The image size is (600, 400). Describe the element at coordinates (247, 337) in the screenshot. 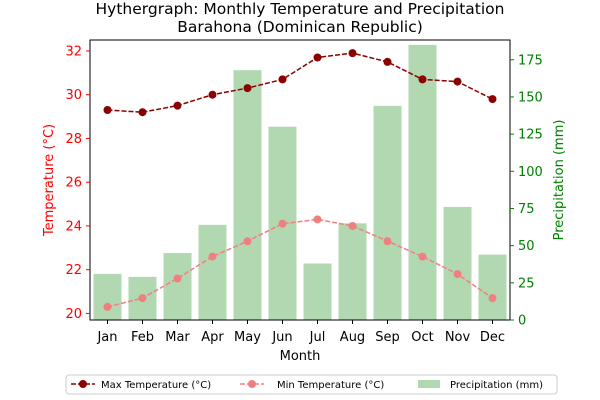

I see `x-tick-label: May` at that location.